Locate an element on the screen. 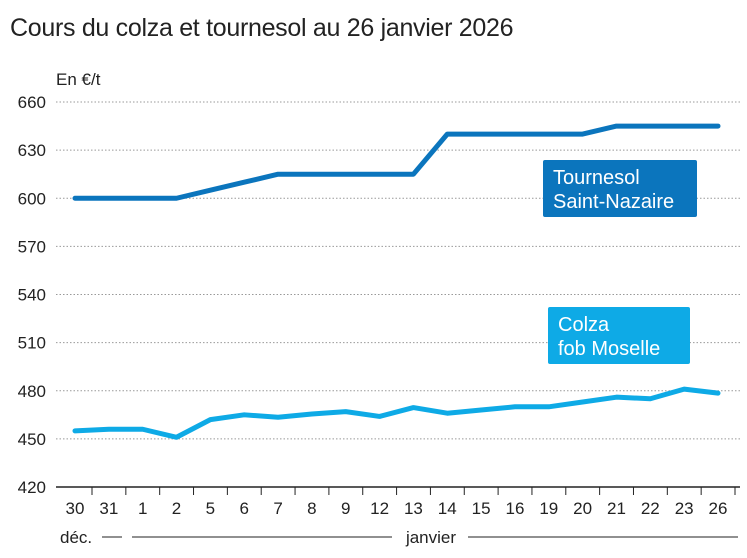 This screenshot has height=558, width=747. x-tick-label: 12 is located at coordinates (379, 508).